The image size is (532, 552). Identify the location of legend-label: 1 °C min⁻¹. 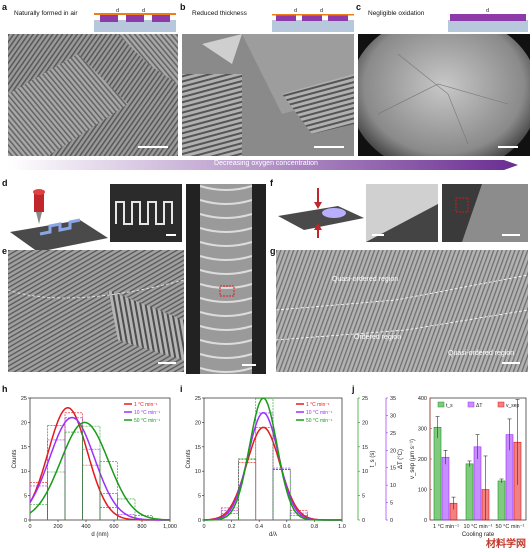
(146, 405).